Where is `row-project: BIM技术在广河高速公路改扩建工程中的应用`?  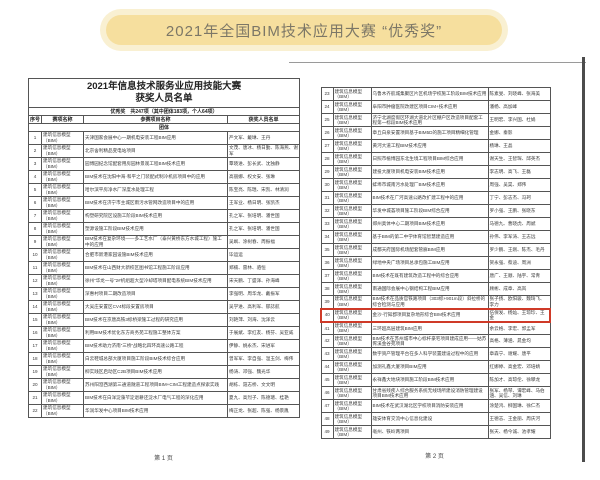 row-project: BIM技术在广河高速公路改扩建工程中的应用 is located at coordinates (429, 198).